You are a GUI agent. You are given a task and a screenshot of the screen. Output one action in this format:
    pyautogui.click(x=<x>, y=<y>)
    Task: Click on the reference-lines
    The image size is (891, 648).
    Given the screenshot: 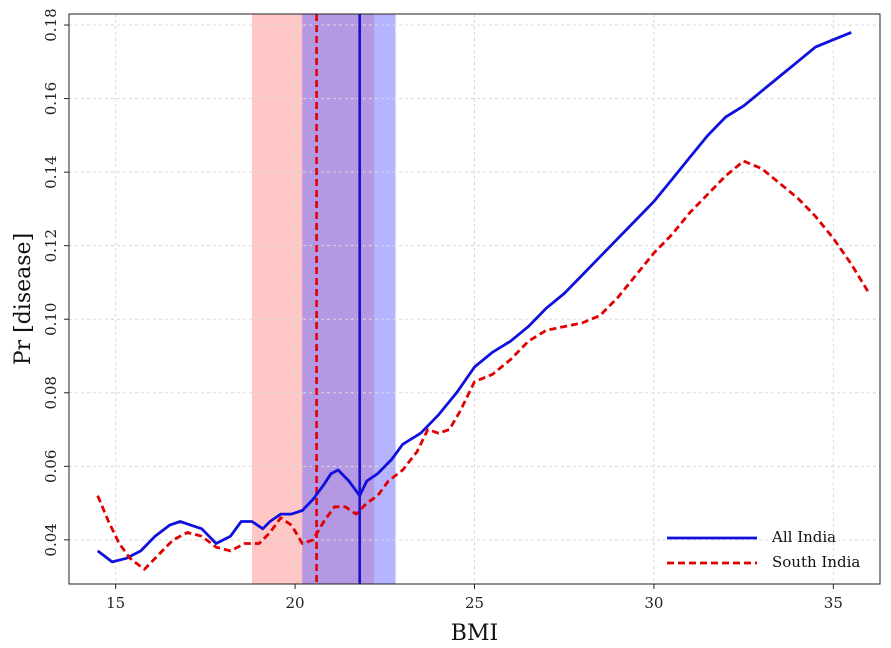 What is the action you would take?
    pyautogui.click(x=338, y=299)
    